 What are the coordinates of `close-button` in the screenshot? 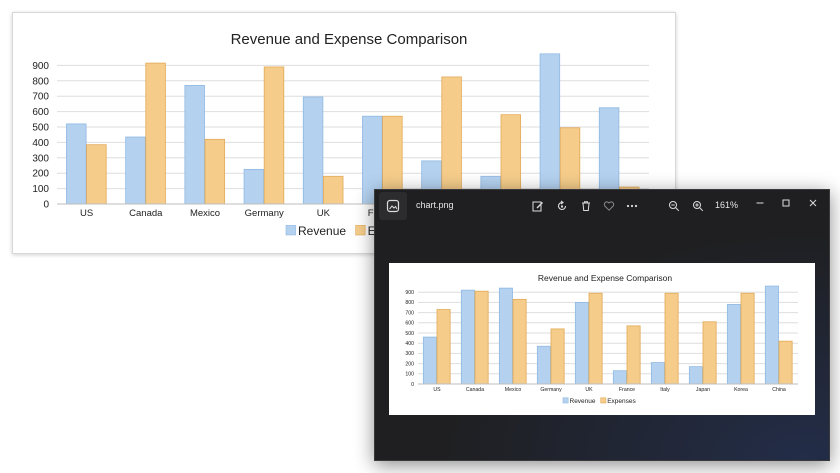 It's located at (813, 203).